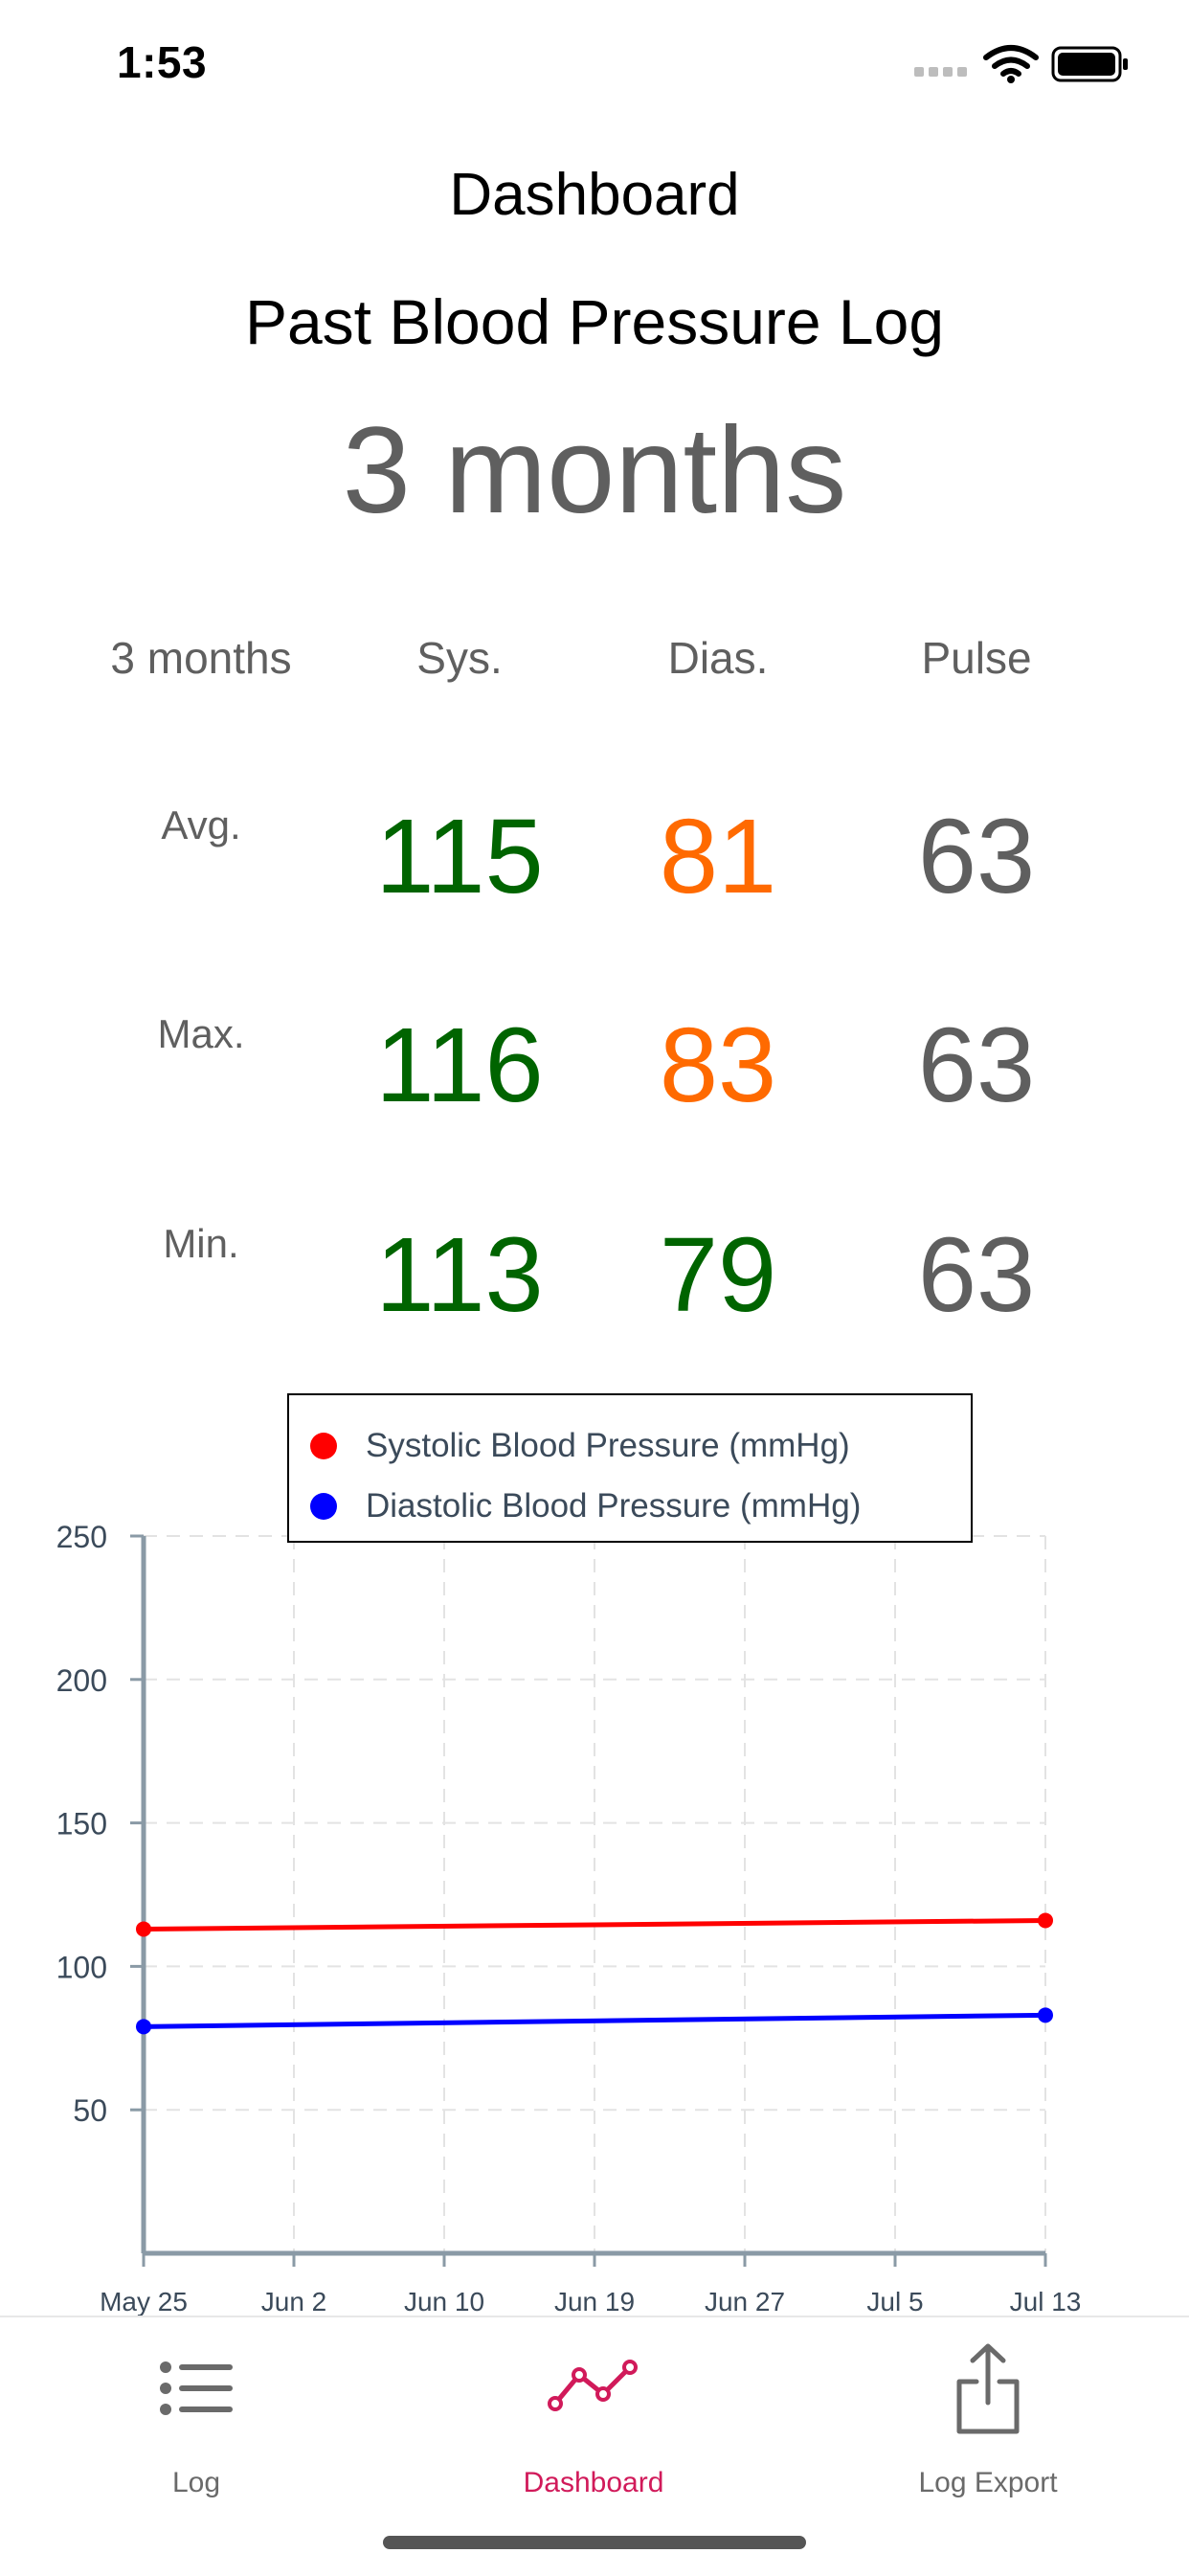 Image resolution: width=1189 pixels, height=2576 pixels. What do you see at coordinates (459, 658) in the screenshot?
I see `col-header-sys: Sys.` at bounding box center [459, 658].